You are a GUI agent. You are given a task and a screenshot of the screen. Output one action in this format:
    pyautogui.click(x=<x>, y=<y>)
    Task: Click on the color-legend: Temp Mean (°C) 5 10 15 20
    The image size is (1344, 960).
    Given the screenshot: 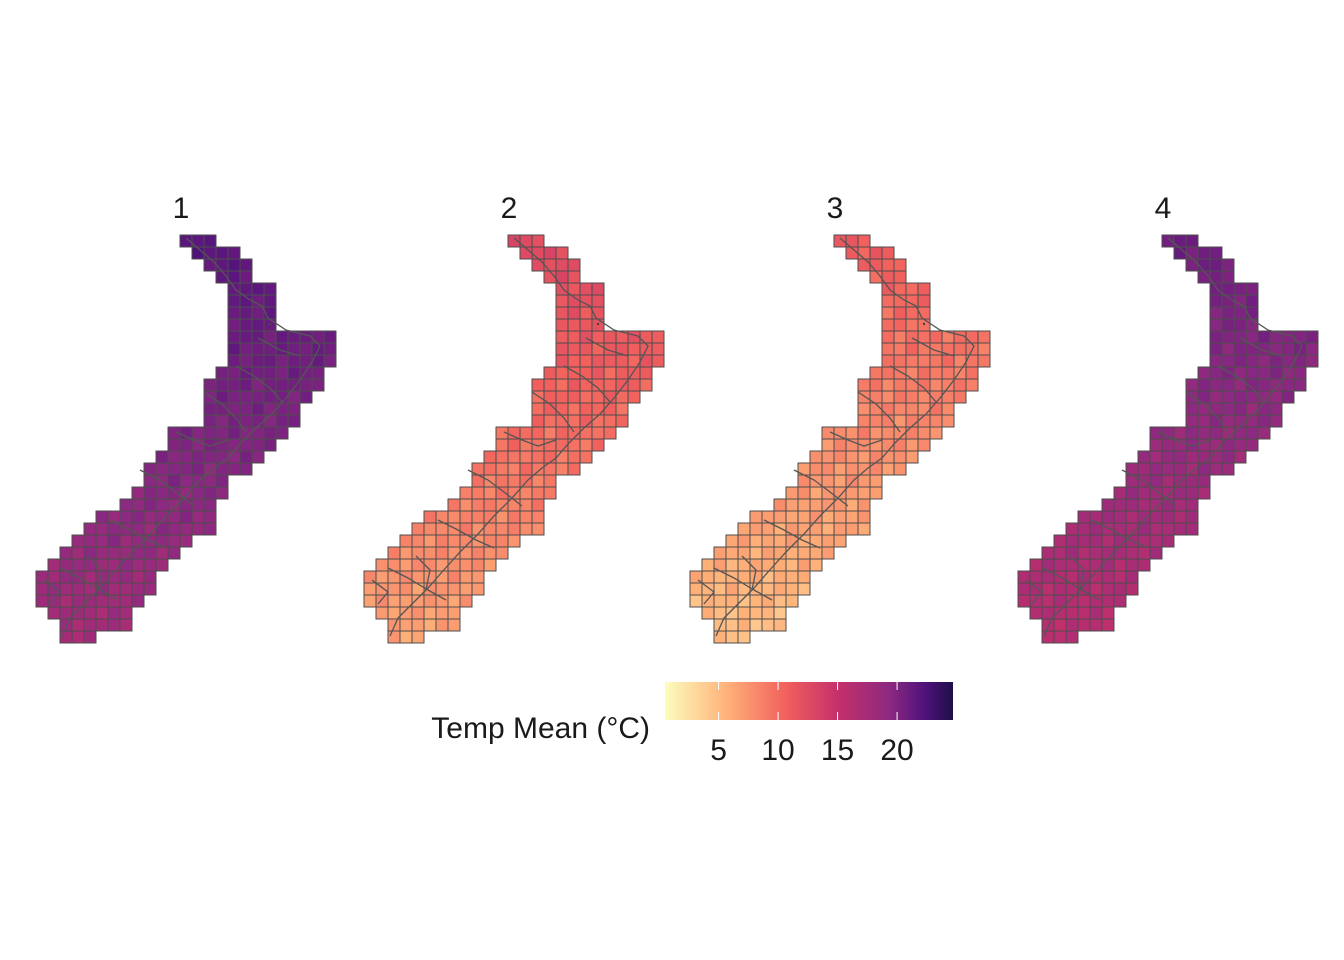 What is the action you would take?
    pyautogui.click(x=692, y=724)
    